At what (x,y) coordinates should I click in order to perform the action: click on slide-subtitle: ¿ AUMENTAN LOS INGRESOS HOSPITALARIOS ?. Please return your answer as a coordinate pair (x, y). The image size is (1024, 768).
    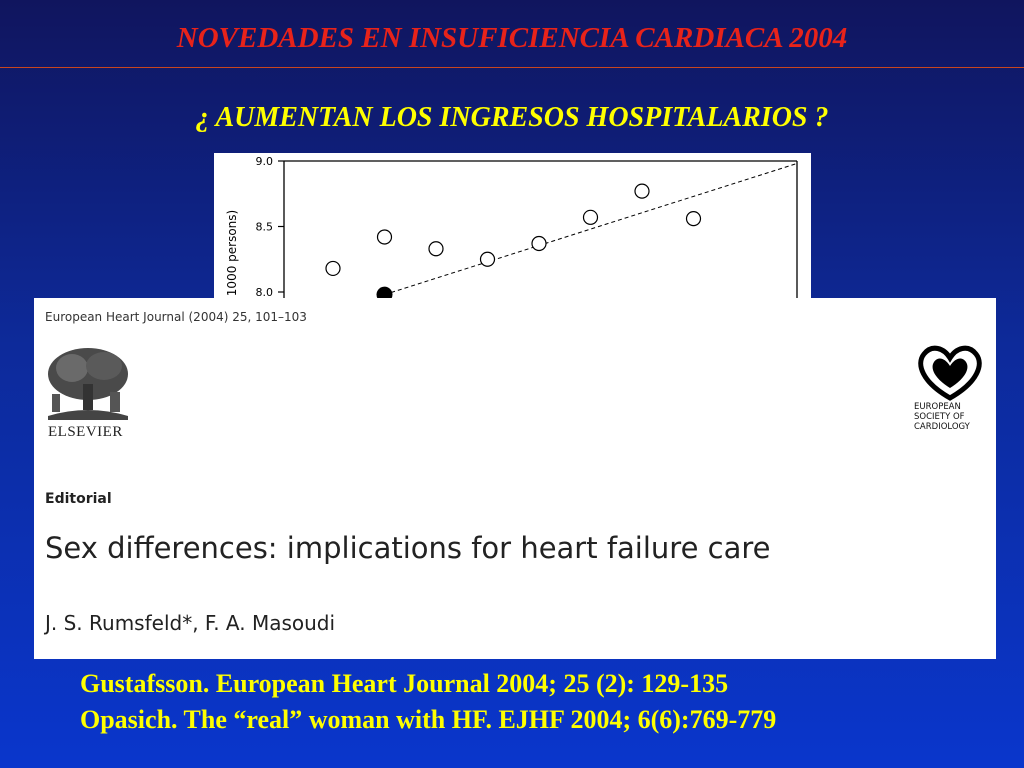
    Looking at the image, I should click on (512, 117).